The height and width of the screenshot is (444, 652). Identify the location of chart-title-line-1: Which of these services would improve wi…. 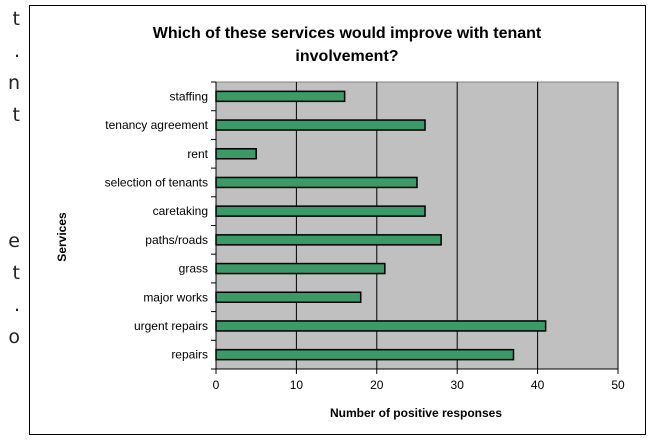
(347, 33).